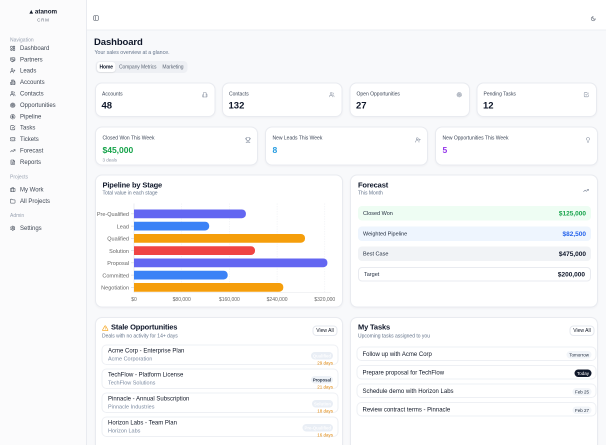  What do you see at coordinates (115, 289) in the screenshot?
I see `svg-text: Negotiation` at bounding box center [115, 289].